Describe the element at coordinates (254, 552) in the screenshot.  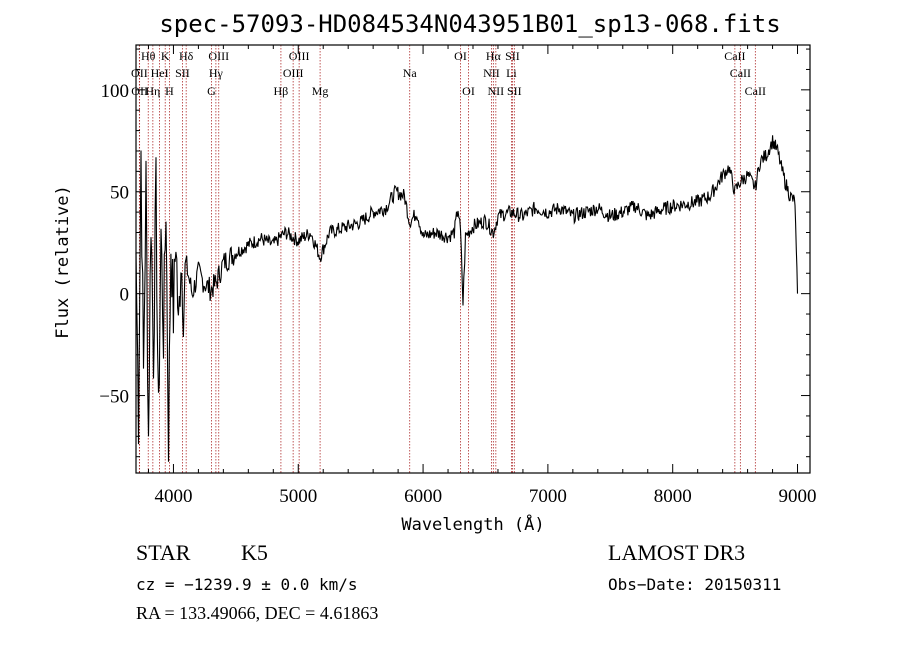
I see `subclass: K5` at that location.